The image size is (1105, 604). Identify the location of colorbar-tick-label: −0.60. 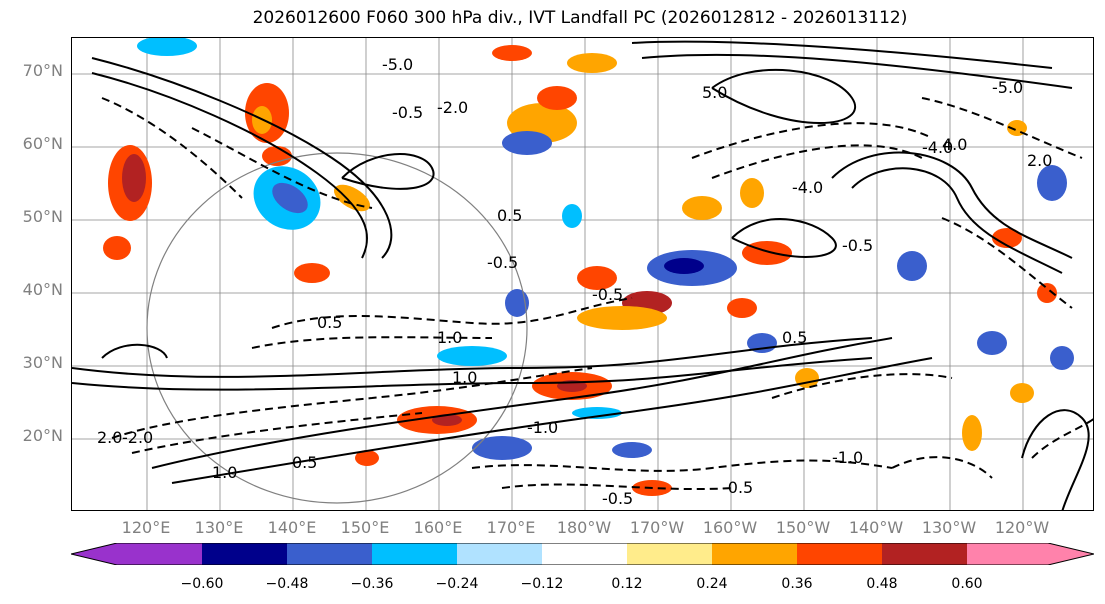
(202, 584).